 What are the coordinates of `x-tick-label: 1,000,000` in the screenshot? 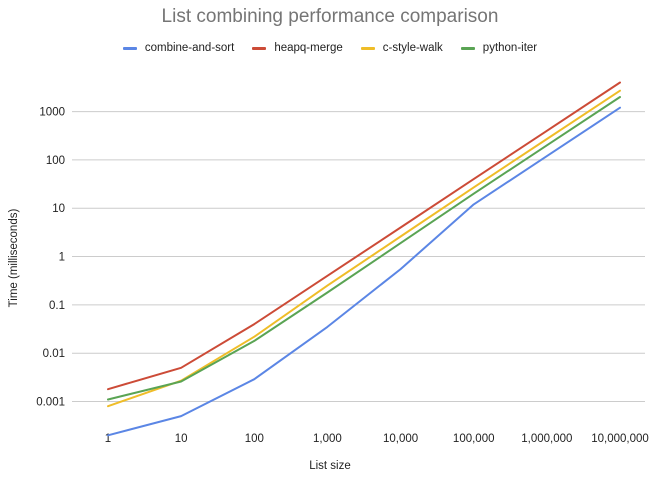 It's located at (546, 439).